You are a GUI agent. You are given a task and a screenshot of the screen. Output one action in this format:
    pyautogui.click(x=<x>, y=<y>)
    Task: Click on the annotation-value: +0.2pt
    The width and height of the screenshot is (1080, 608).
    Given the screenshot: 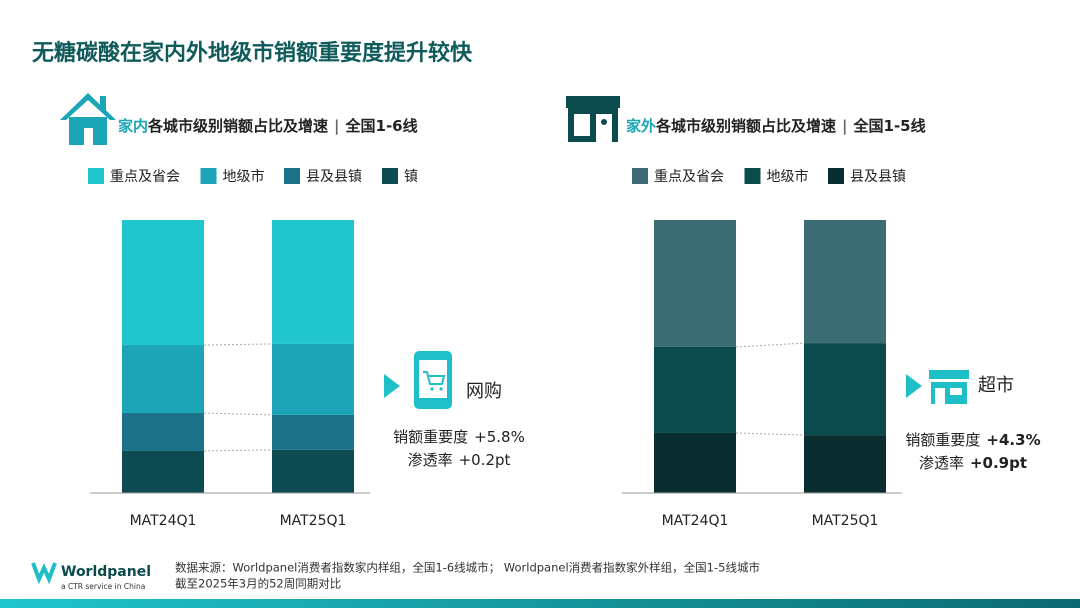 What is the action you would take?
    pyautogui.click(x=485, y=460)
    